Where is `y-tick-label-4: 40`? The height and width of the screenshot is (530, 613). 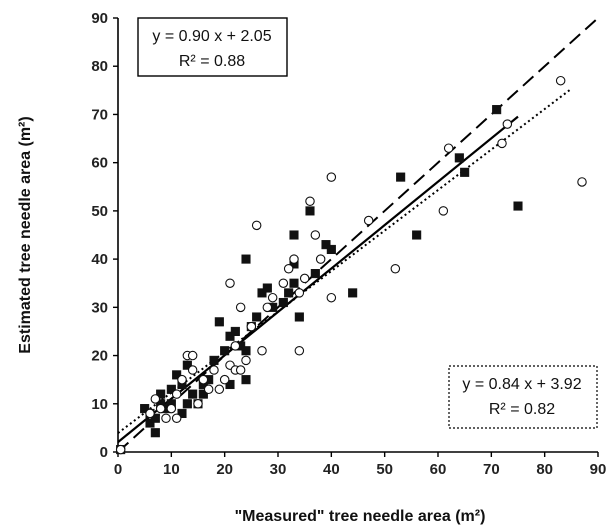 y-tick-label-4: 40 is located at coordinates (99, 259).